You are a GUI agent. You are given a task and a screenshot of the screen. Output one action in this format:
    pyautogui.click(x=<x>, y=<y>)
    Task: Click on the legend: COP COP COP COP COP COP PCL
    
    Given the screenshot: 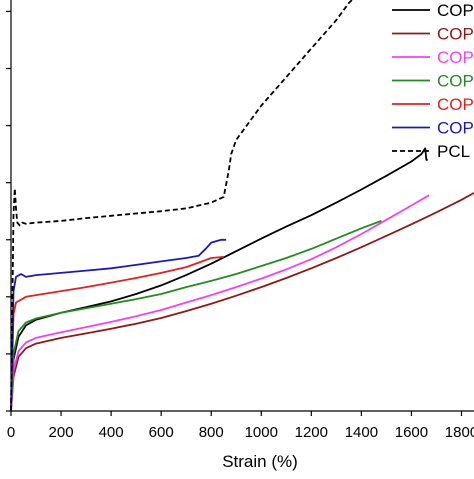 What is the action you would take?
    pyautogui.click(x=433, y=81)
    